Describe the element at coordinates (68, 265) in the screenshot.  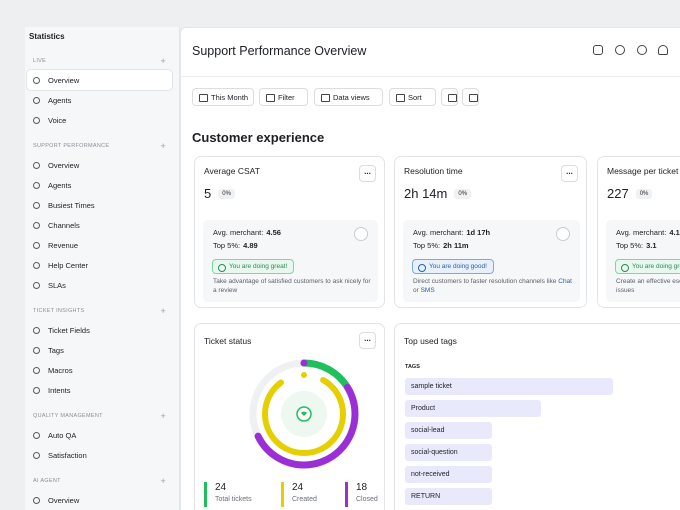
I see `nav-label: Help Center` at that location.